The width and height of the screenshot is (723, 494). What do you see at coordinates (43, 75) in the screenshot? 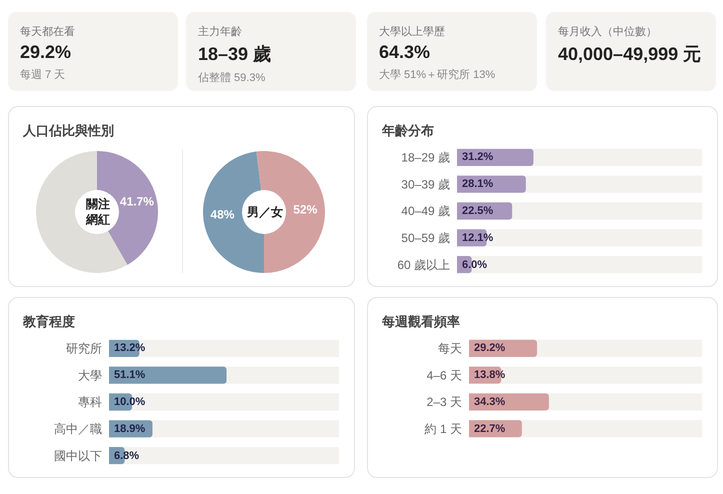
I see `text: 每週 7 天` at bounding box center [43, 75].